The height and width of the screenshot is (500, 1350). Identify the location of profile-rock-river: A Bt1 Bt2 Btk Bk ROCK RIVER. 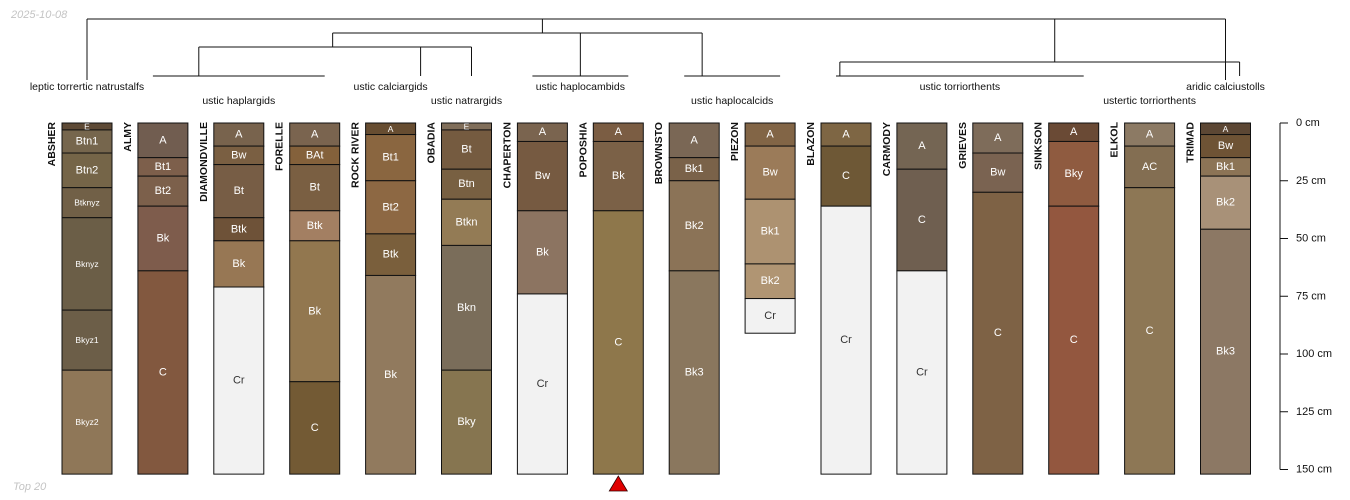
(383, 298).